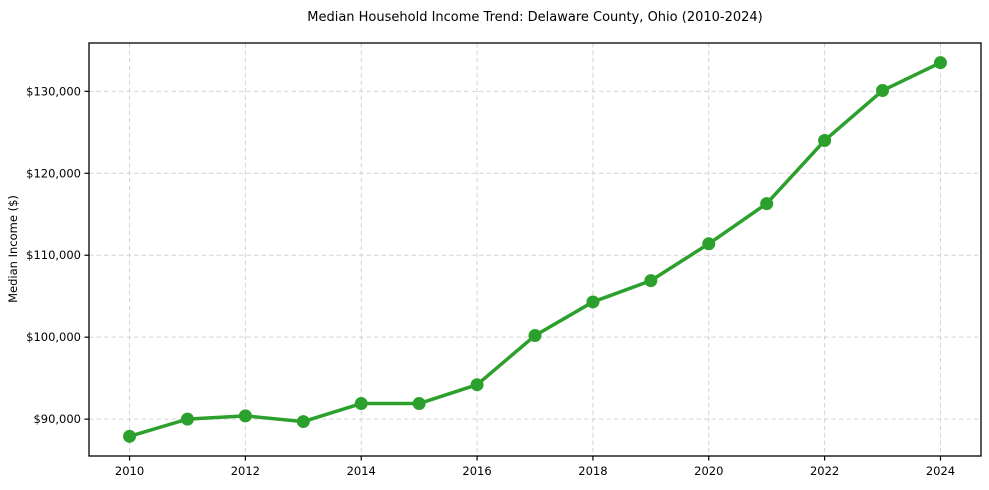 The height and width of the screenshot is (490, 989). What do you see at coordinates (361, 471) in the screenshot?
I see `x-tick-label: 2014` at bounding box center [361, 471].